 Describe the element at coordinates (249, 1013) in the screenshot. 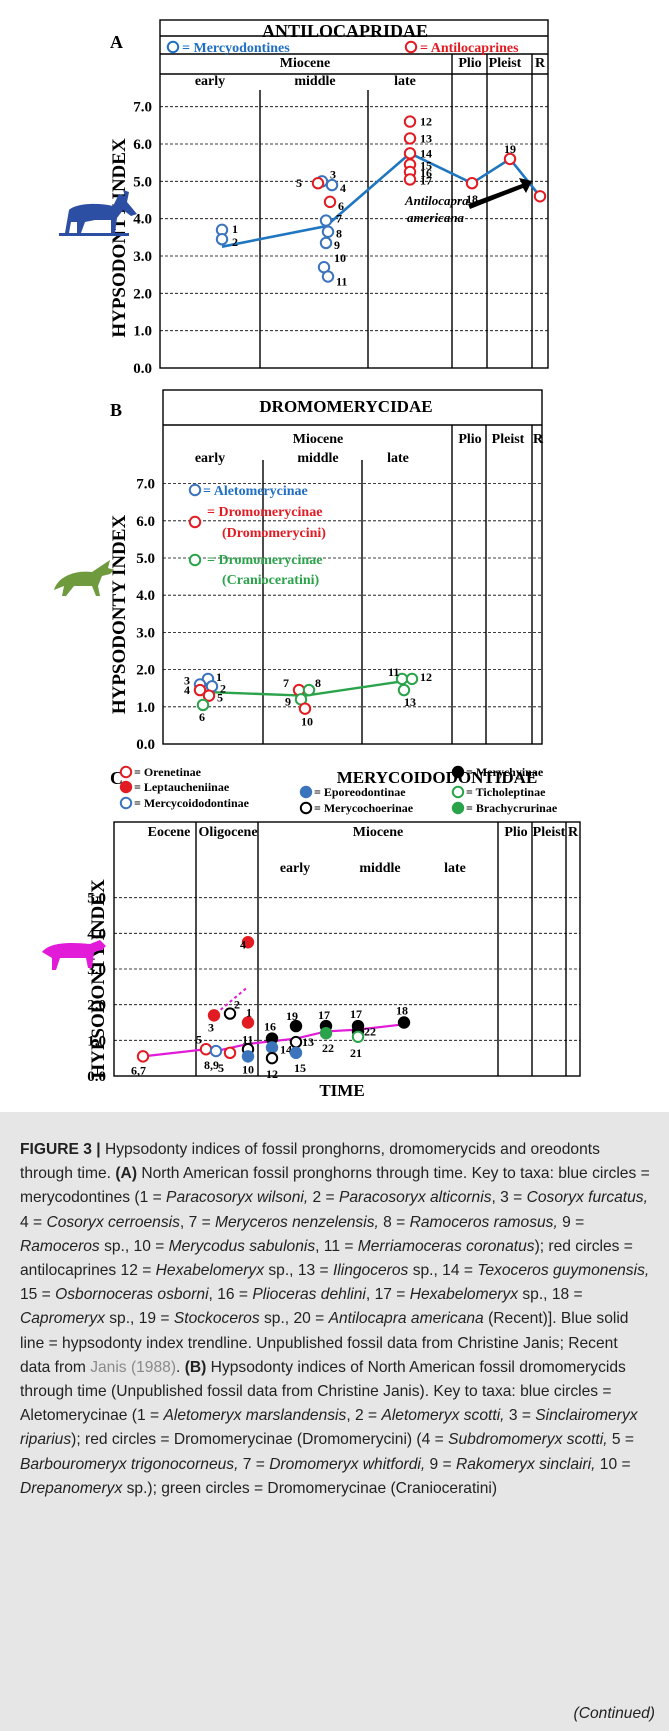

I see `data-label: 1` at that location.